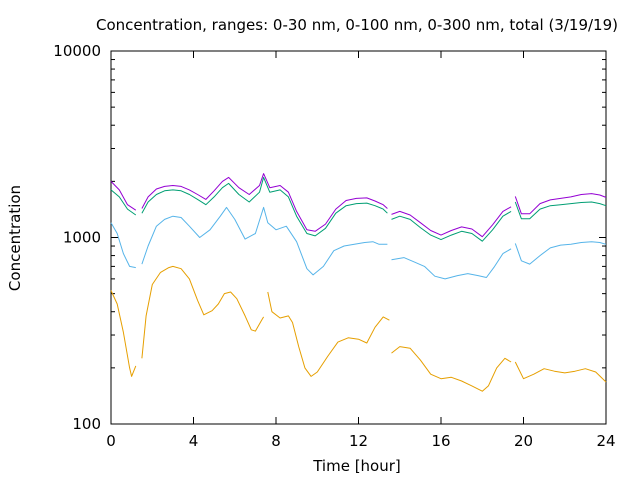 This screenshot has height=484, width=640. What do you see at coordinates (276, 441) in the screenshot?
I see `x-tick-label: 8` at bounding box center [276, 441].